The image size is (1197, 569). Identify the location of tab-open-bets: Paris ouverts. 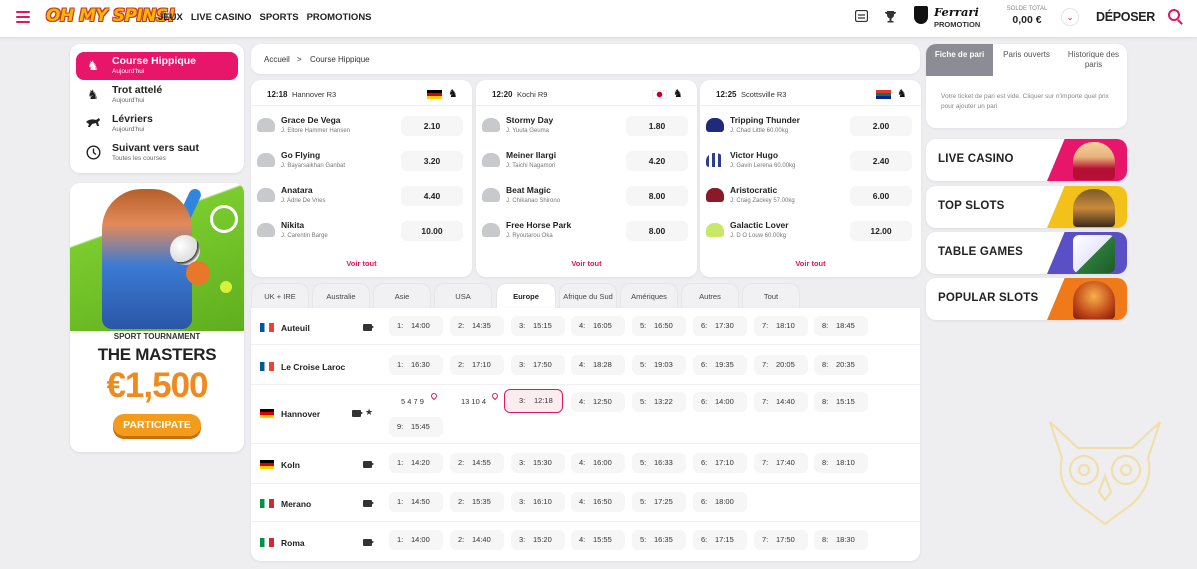
(1026, 54).